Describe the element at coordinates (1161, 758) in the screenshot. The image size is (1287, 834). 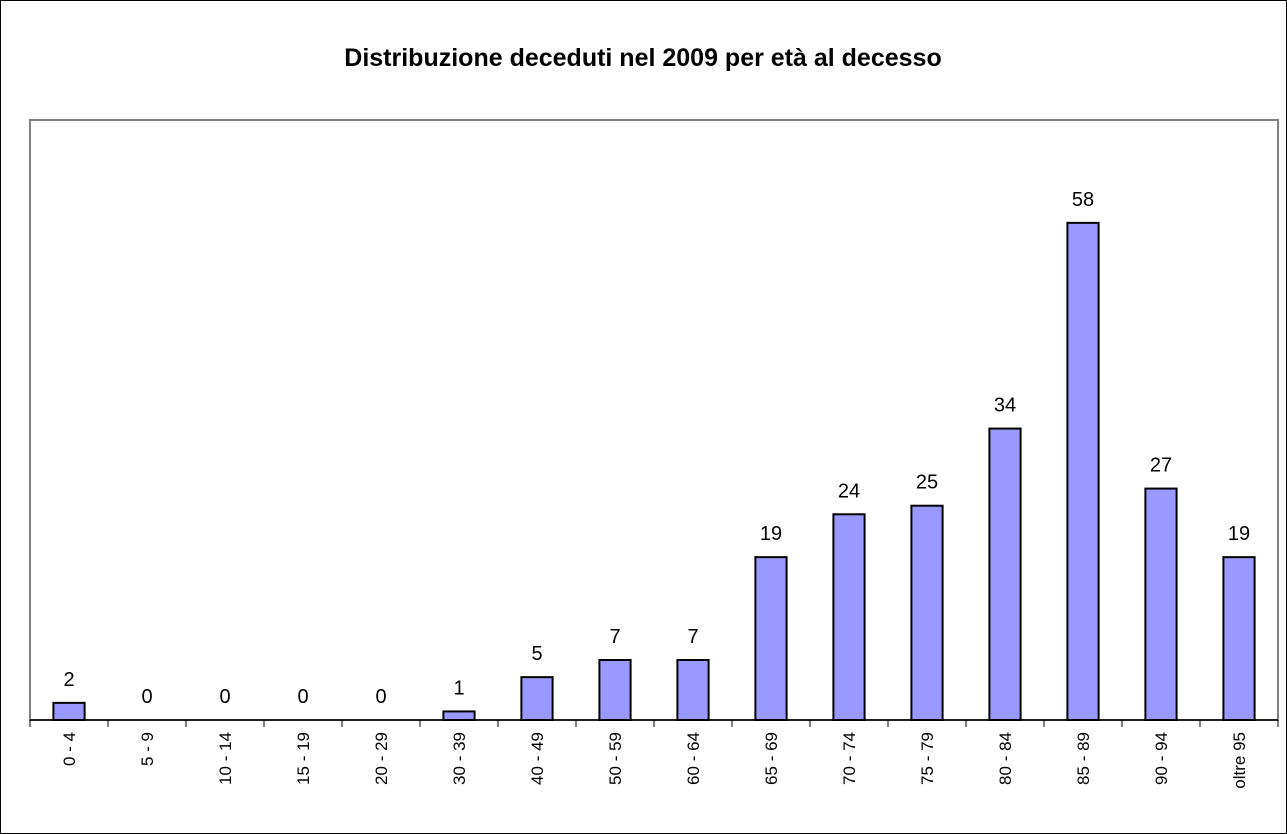
I see `x-tick-label: 90 - 94` at that location.